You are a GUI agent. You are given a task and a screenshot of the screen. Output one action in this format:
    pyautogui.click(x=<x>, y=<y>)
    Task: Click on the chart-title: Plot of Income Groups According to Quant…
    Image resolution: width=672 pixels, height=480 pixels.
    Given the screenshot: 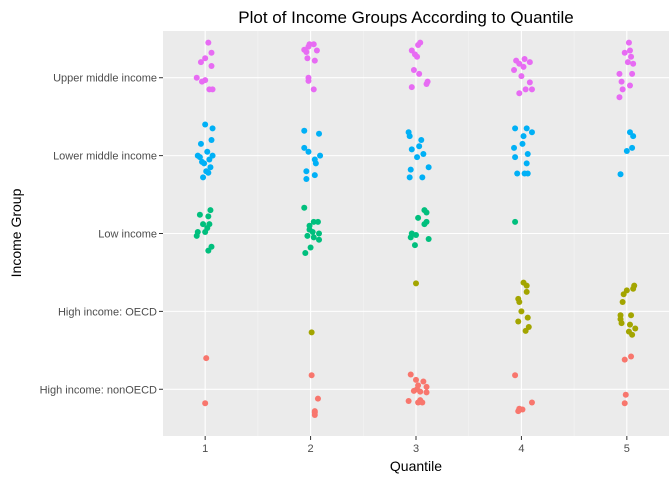 What is the action you would take?
    pyautogui.click(x=405, y=17)
    